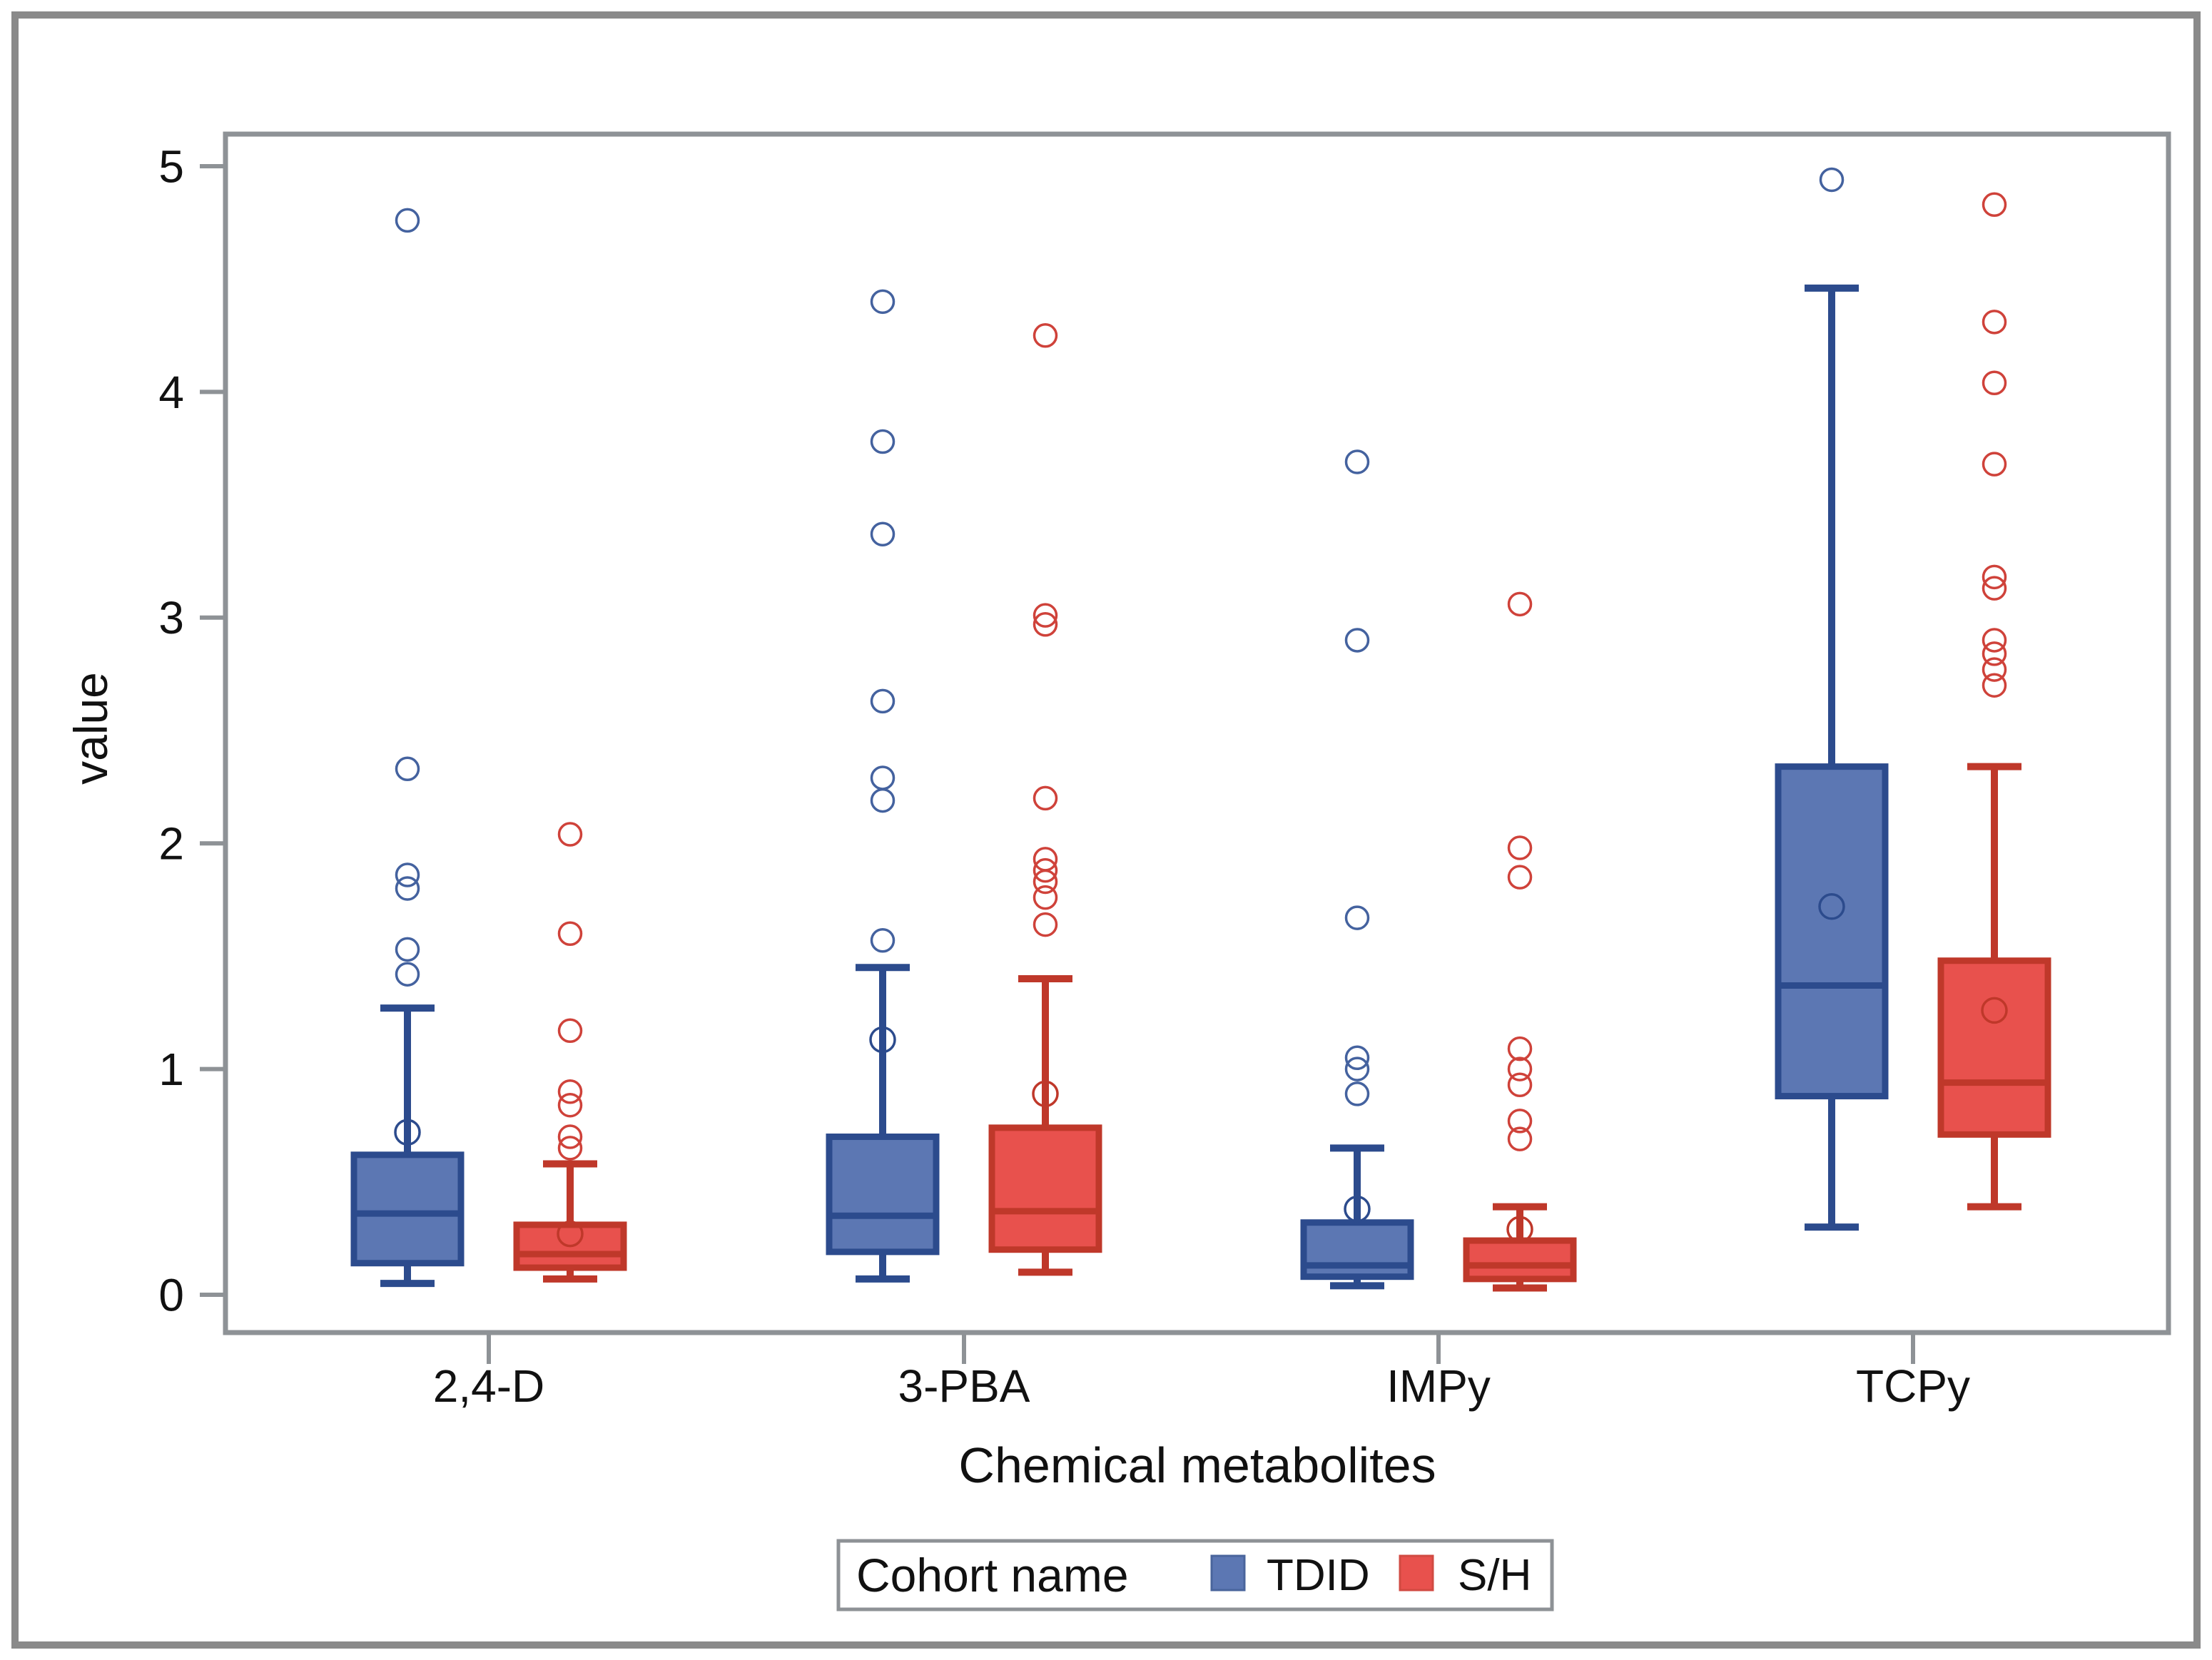 The height and width of the screenshot is (1660, 2212). Describe the element at coordinates (1438, 1386) in the screenshot. I see `x-tick-label: IMPy` at that location.